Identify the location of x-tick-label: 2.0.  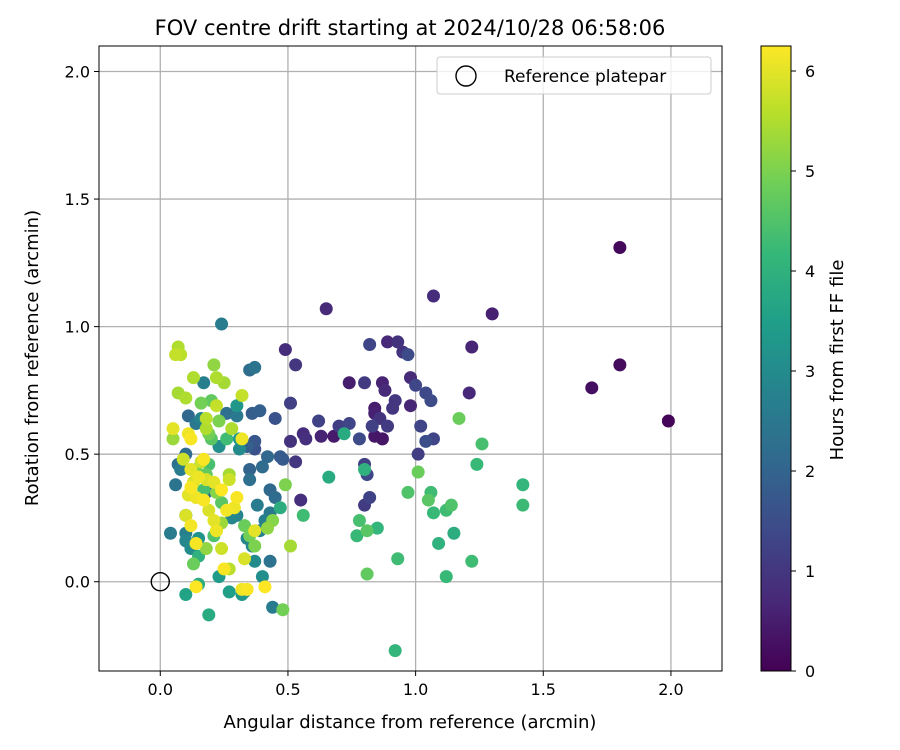
(670, 689).